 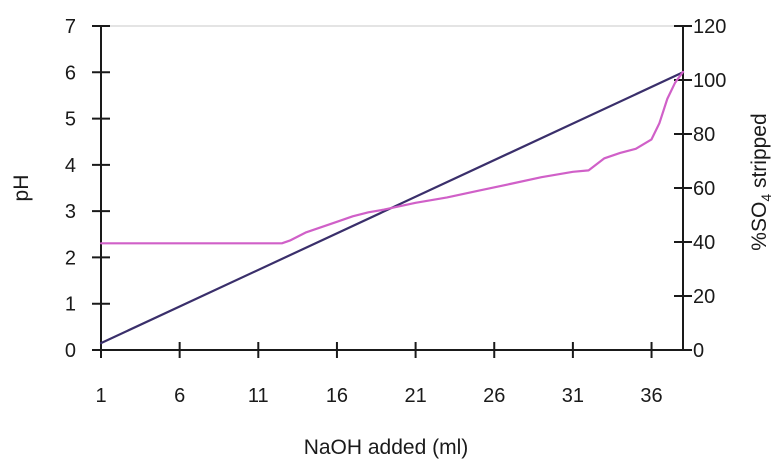 What do you see at coordinates (179, 396) in the screenshot?
I see `x-tick-label: 6` at bounding box center [179, 396].